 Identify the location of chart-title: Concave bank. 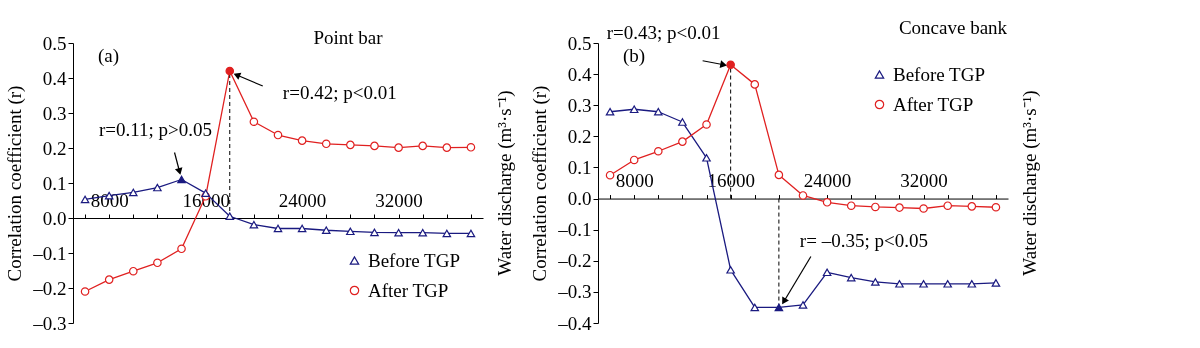
(953, 27).